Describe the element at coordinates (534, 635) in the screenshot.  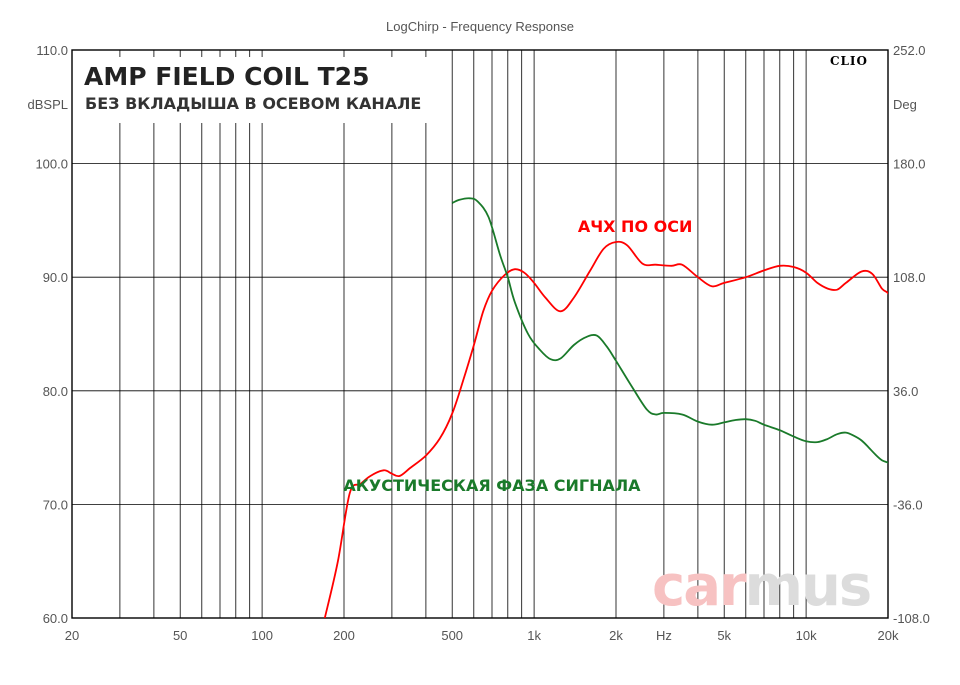
I see `x-tick-label: 1k` at that location.